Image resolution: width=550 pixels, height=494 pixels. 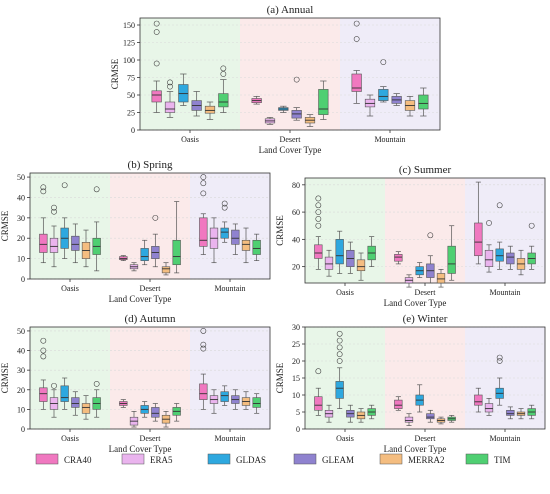 I want to click on chart-title: (e) Winter, so click(x=425, y=319).